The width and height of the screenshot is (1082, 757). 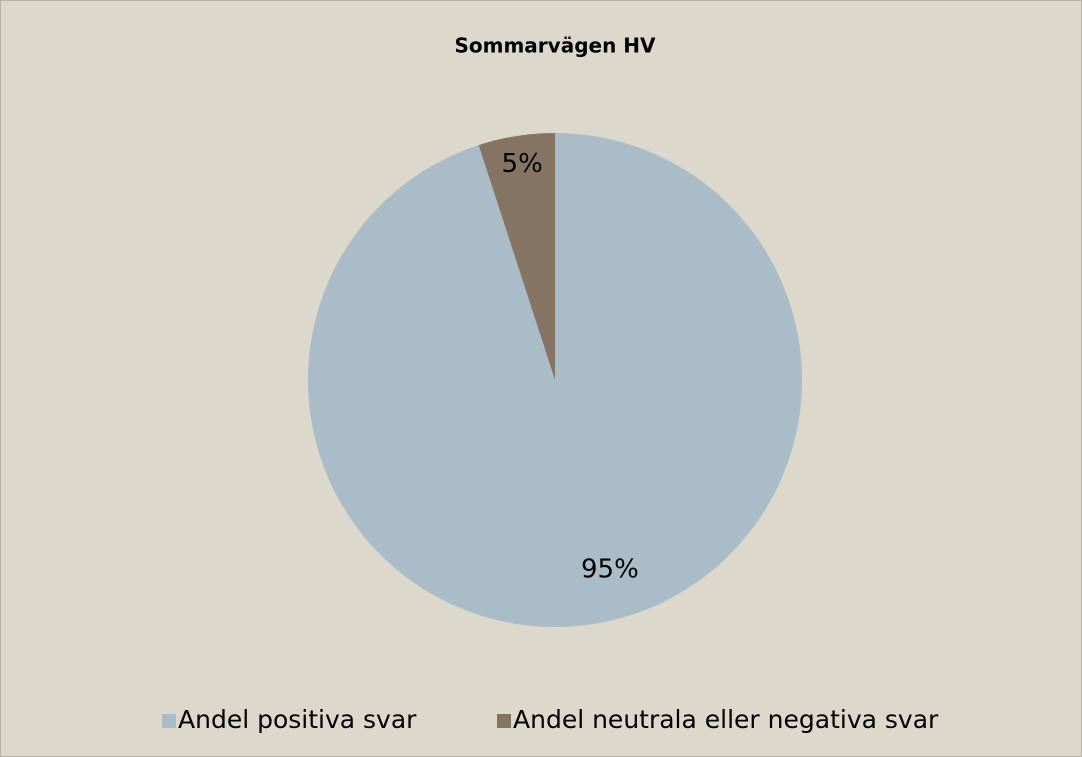 What do you see at coordinates (516, 256) in the screenshot?
I see `pie-slice` at bounding box center [516, 256].